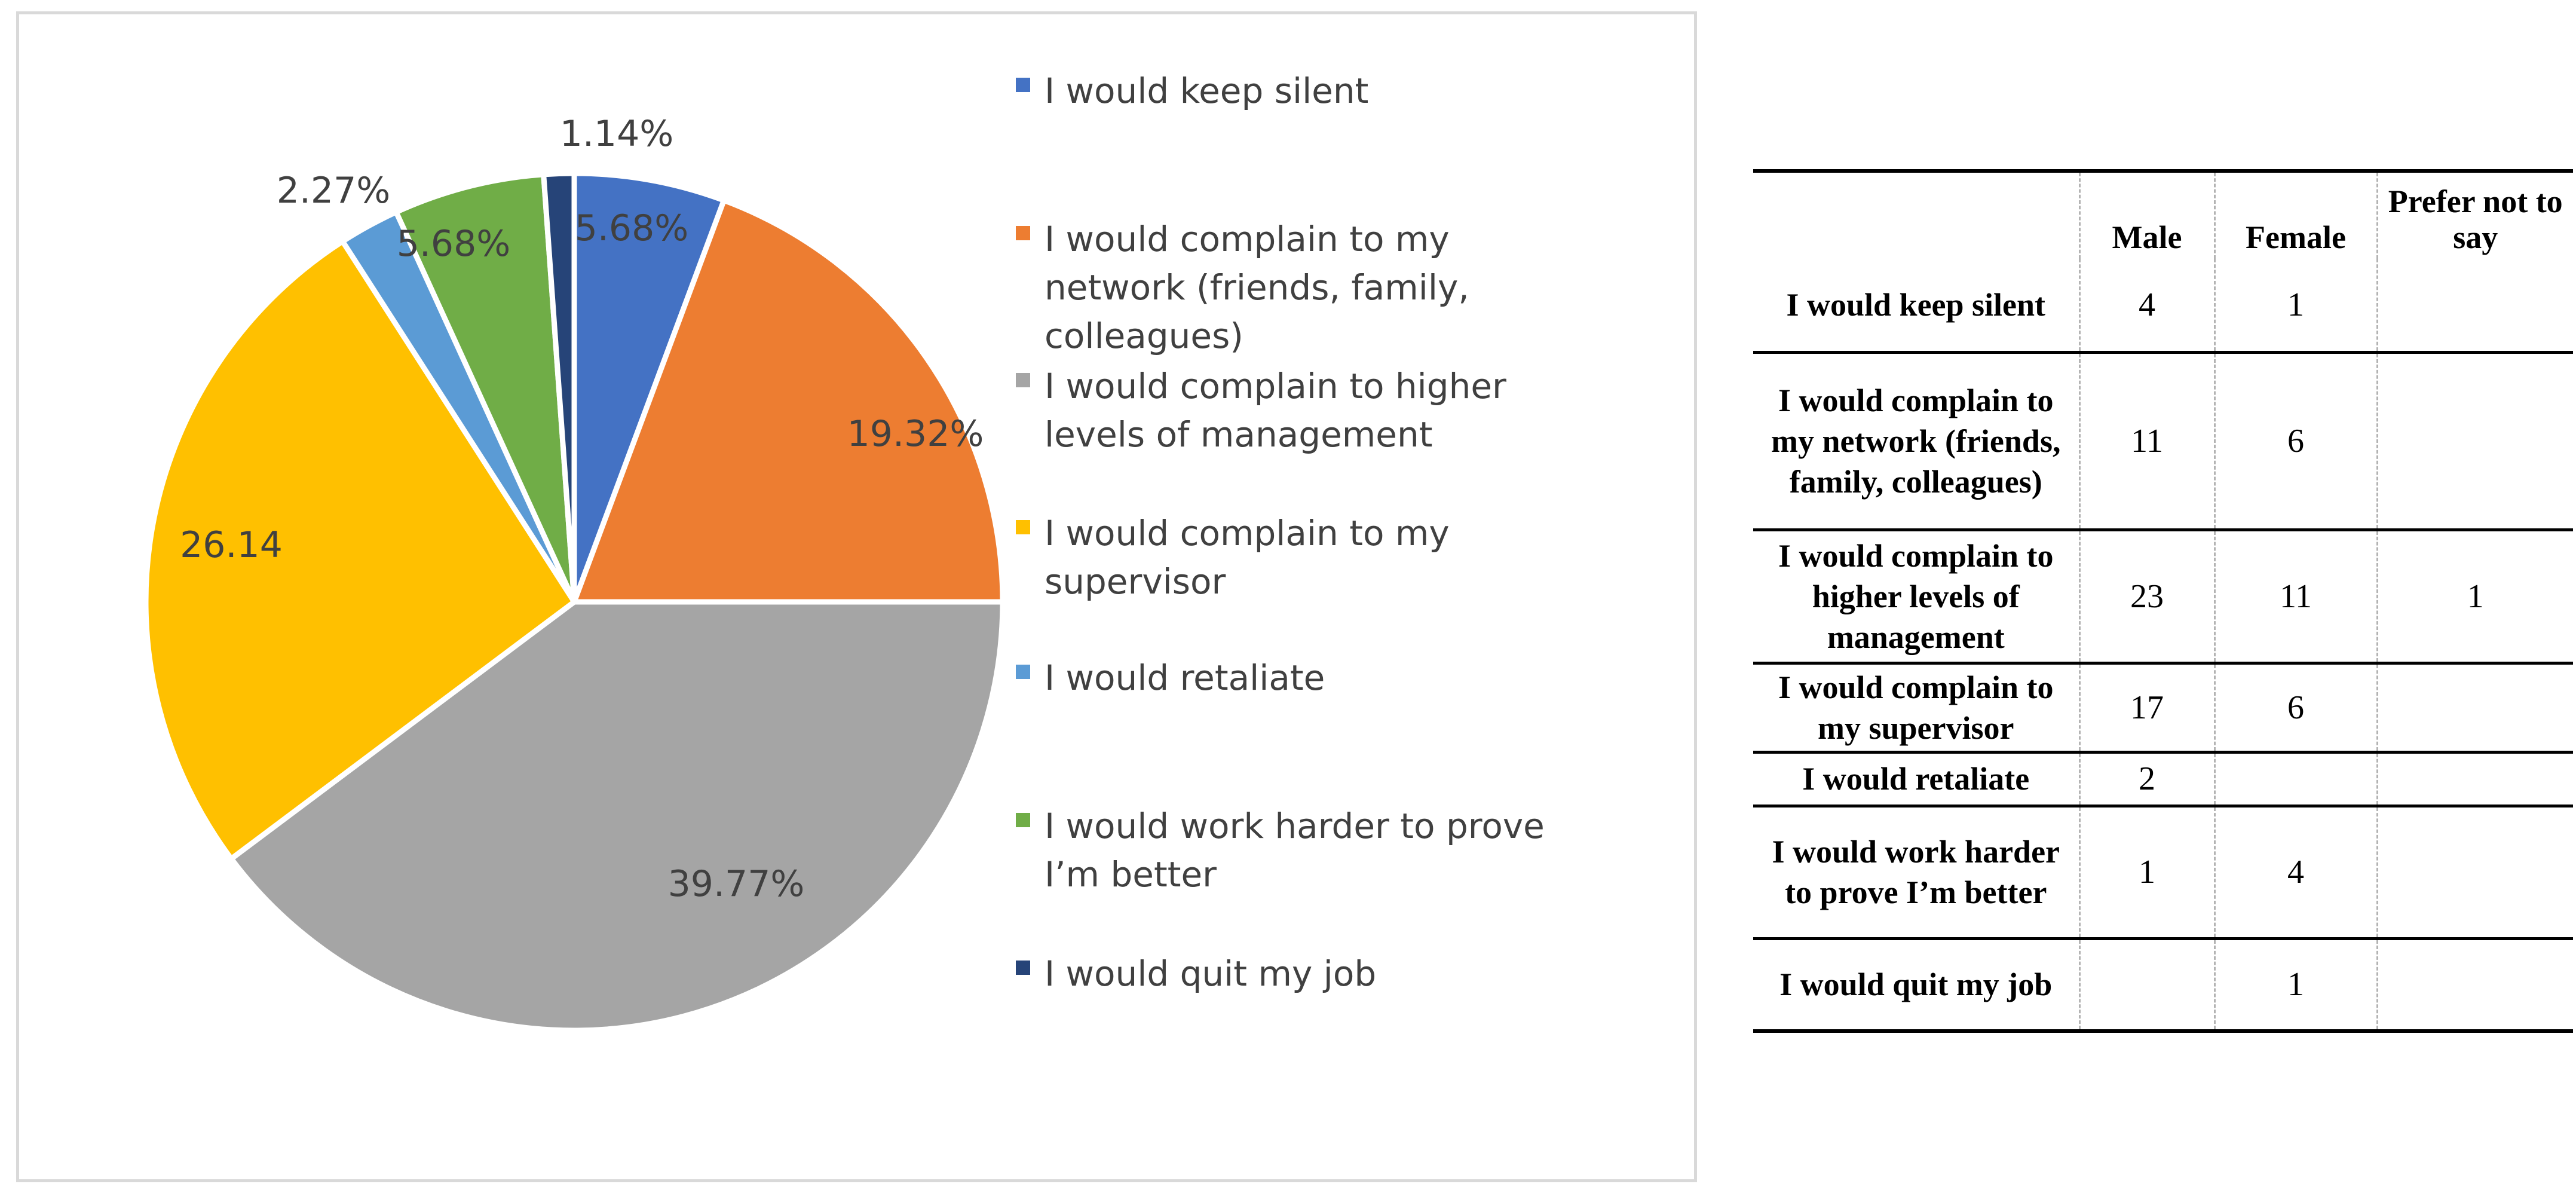 The width and height of the screenshot is (2576, 1196). What do you see at coordinates (2296, 873) in the screenshot?
I see `female-count-cell: 4` at bounding box center [2296, 873].